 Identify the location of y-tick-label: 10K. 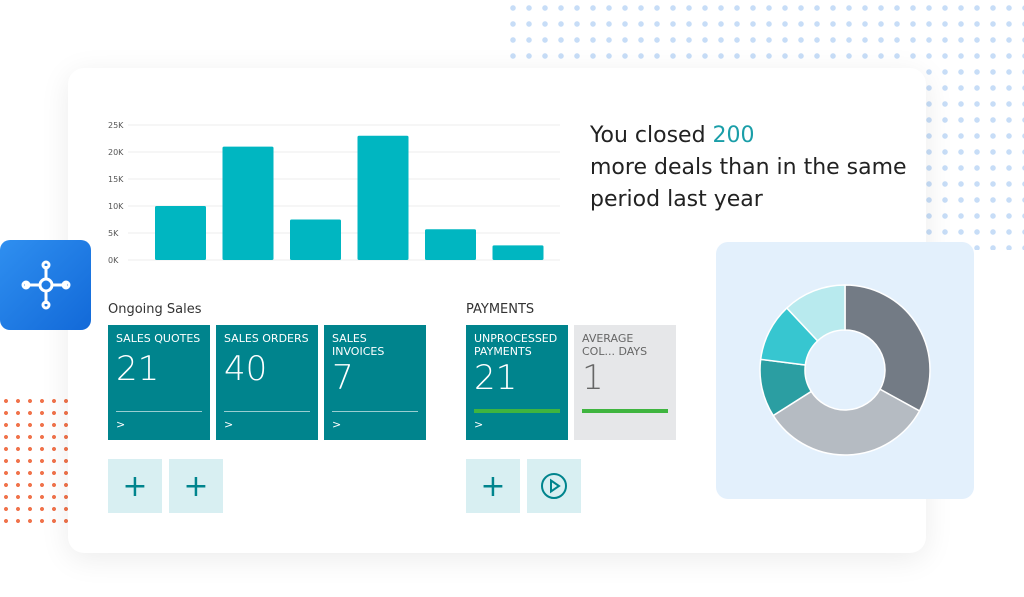
(116, 206).